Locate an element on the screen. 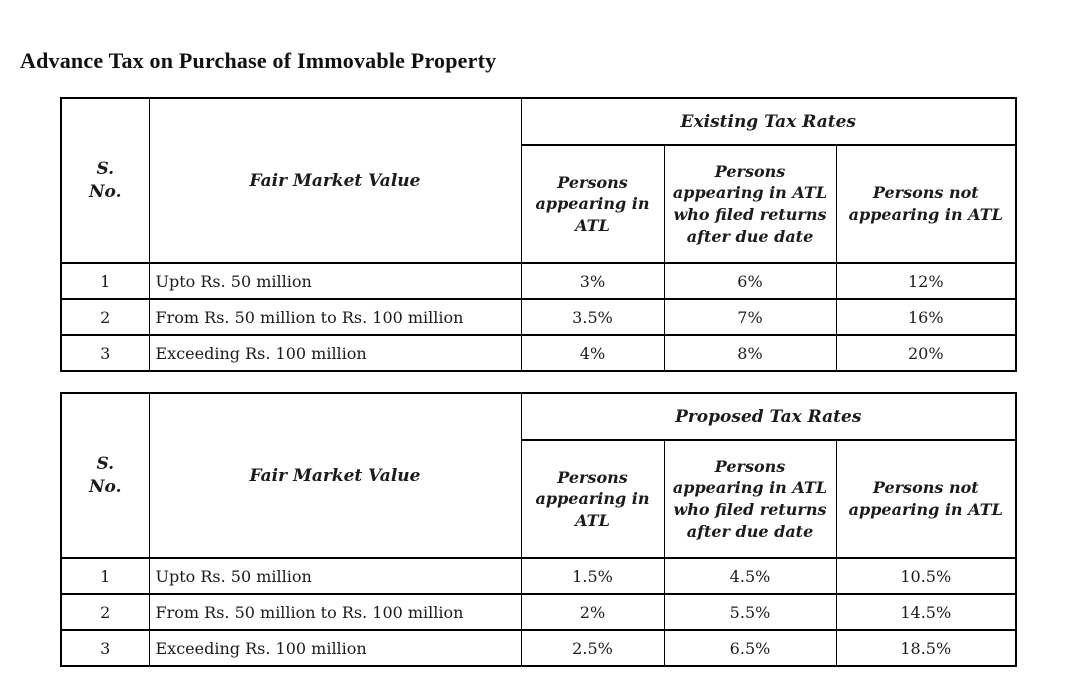 The image size is (1080, 690). table-row: 3 Exceeding Rs. 100 million 4% 8% 20% is located at coordinates (538, 353).